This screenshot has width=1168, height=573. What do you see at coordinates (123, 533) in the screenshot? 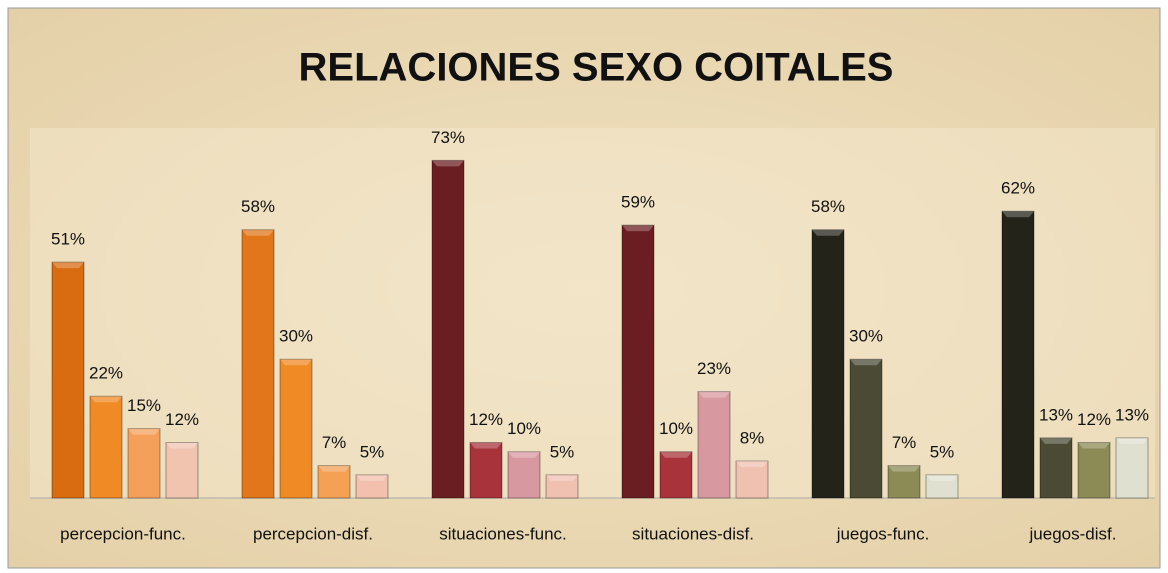
I see `x-tick-label: percepcion-func.` at bounding box center [123, 533].